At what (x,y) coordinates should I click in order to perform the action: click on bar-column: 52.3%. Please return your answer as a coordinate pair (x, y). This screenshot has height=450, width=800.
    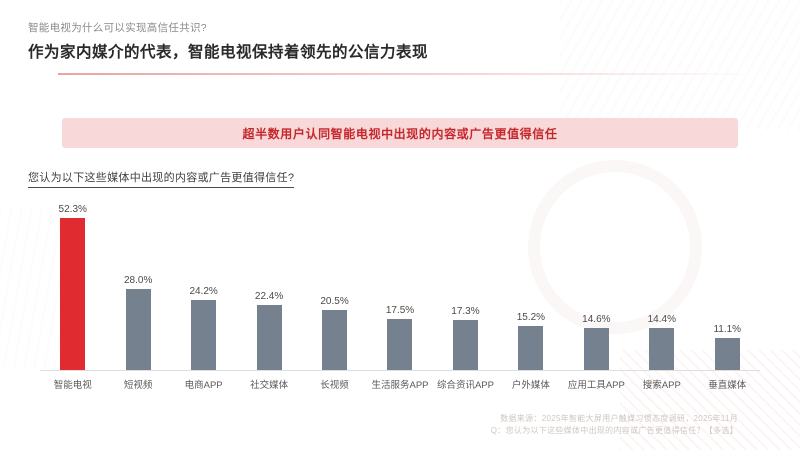
    Looking at the image, I should click on (72, 287).